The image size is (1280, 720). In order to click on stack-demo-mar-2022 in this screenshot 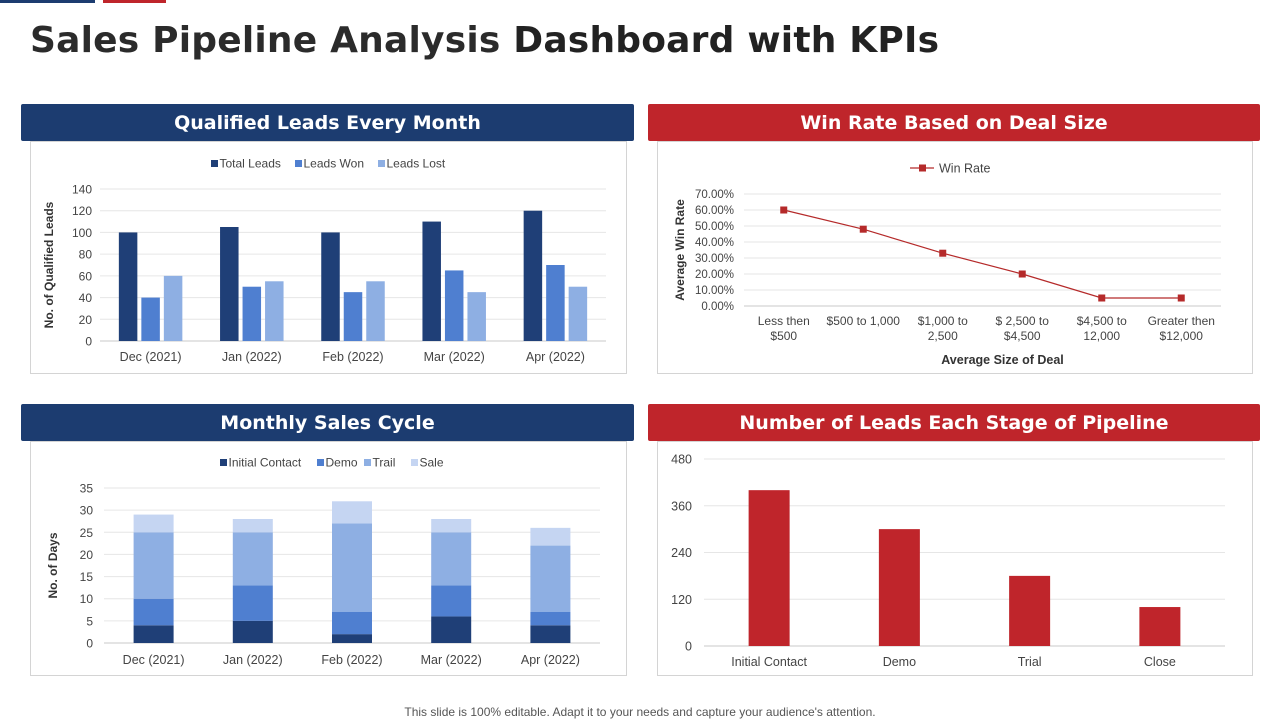, I will do `click(451, 601)`.